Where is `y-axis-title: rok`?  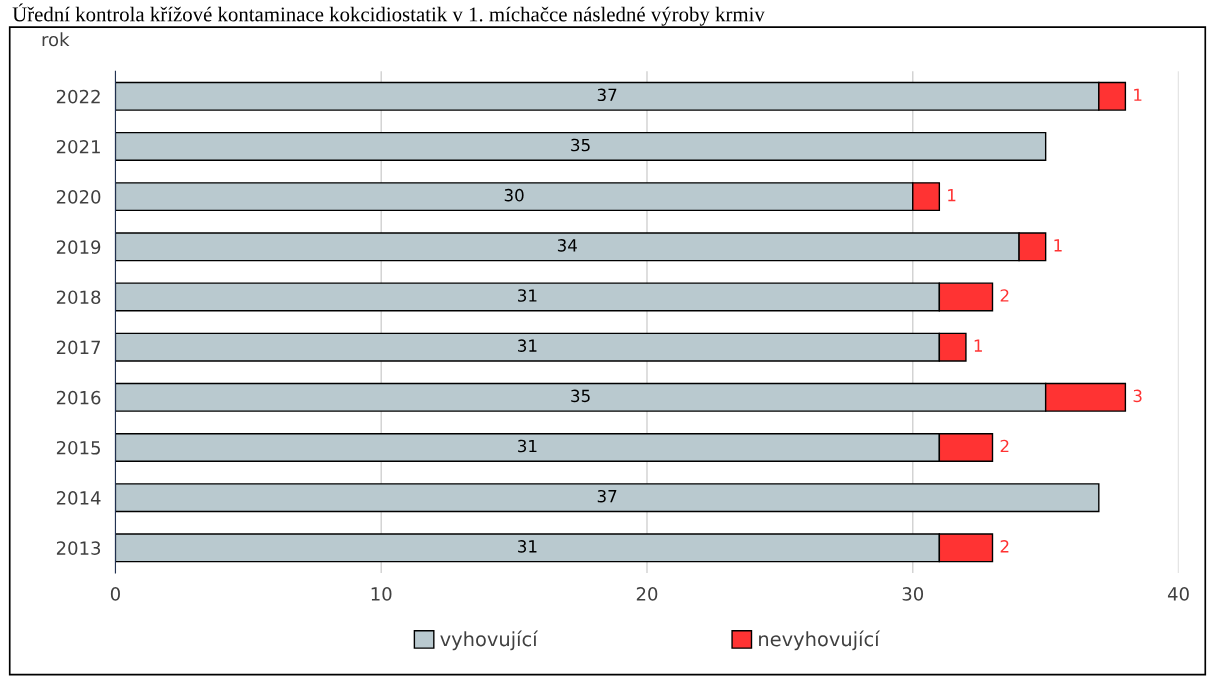
y-axis-title: rok is located at coordinates (56, 39).